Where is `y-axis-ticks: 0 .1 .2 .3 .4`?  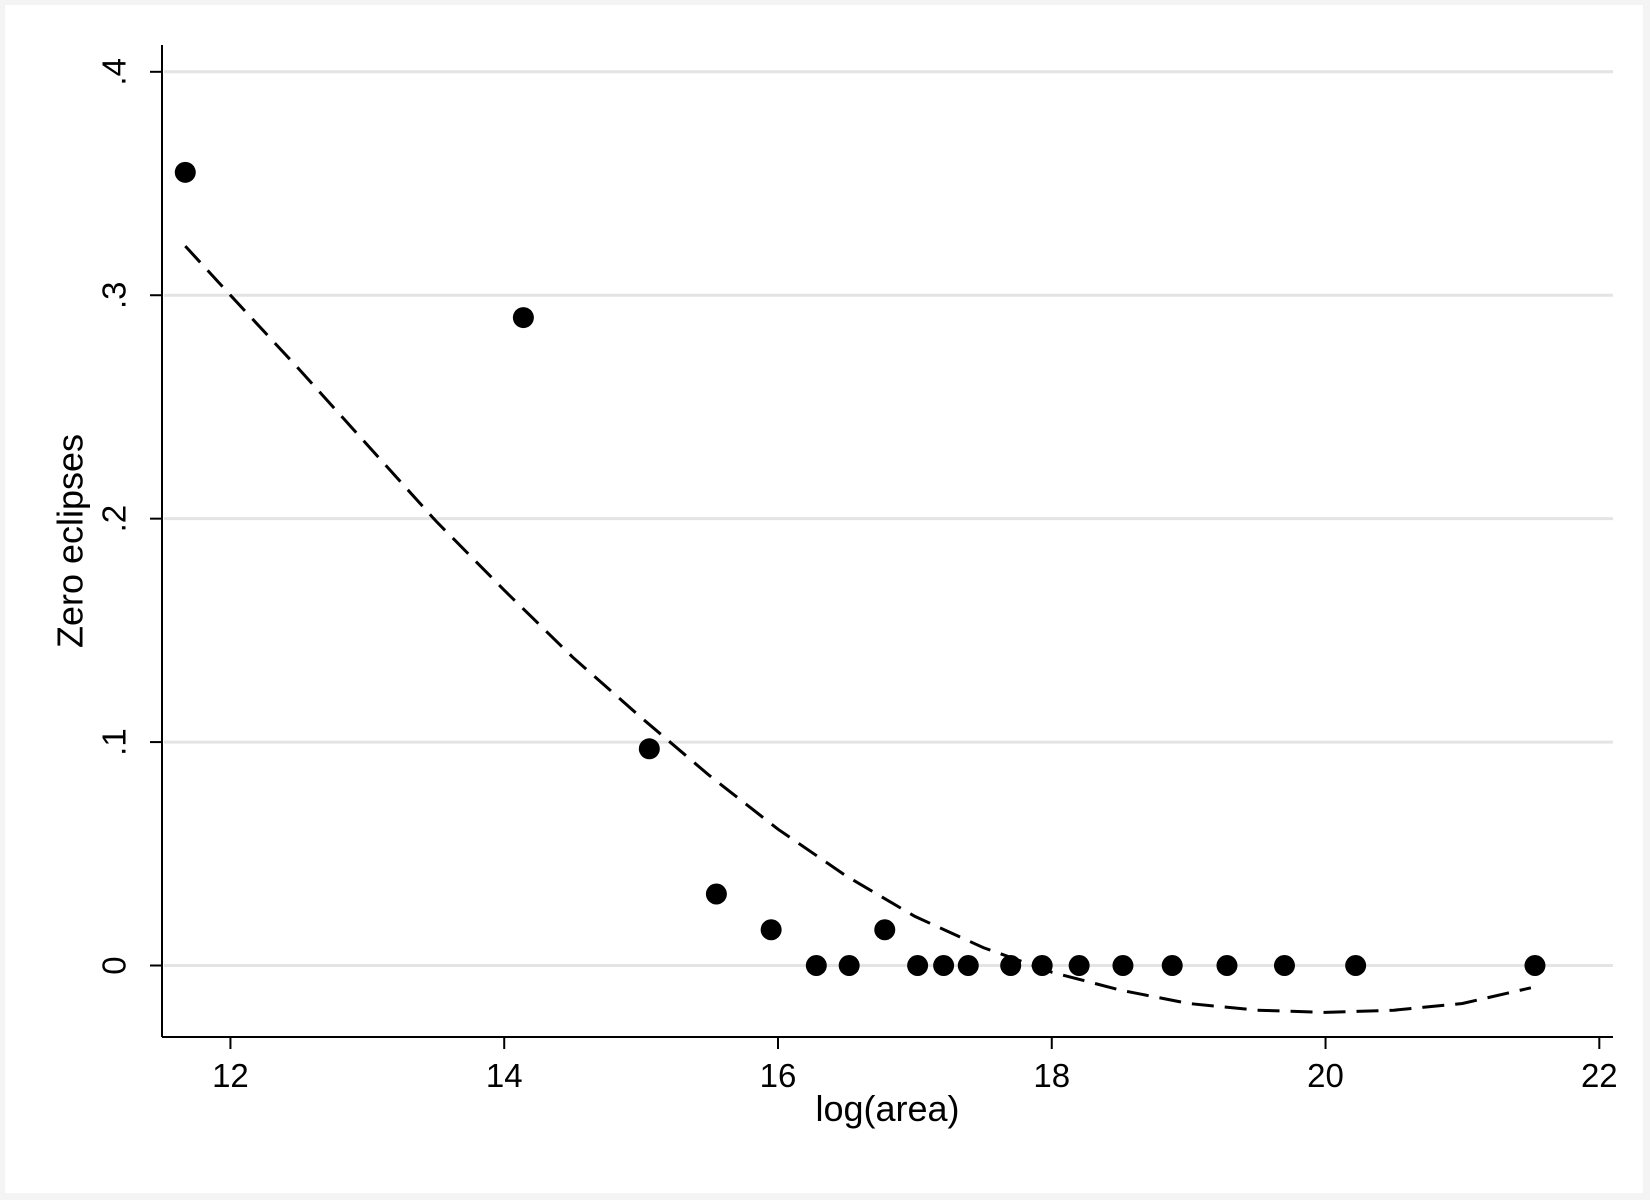
y-axis-ticks: 0 .1 .2 .3 .4 is located at coordinates (129, 516).